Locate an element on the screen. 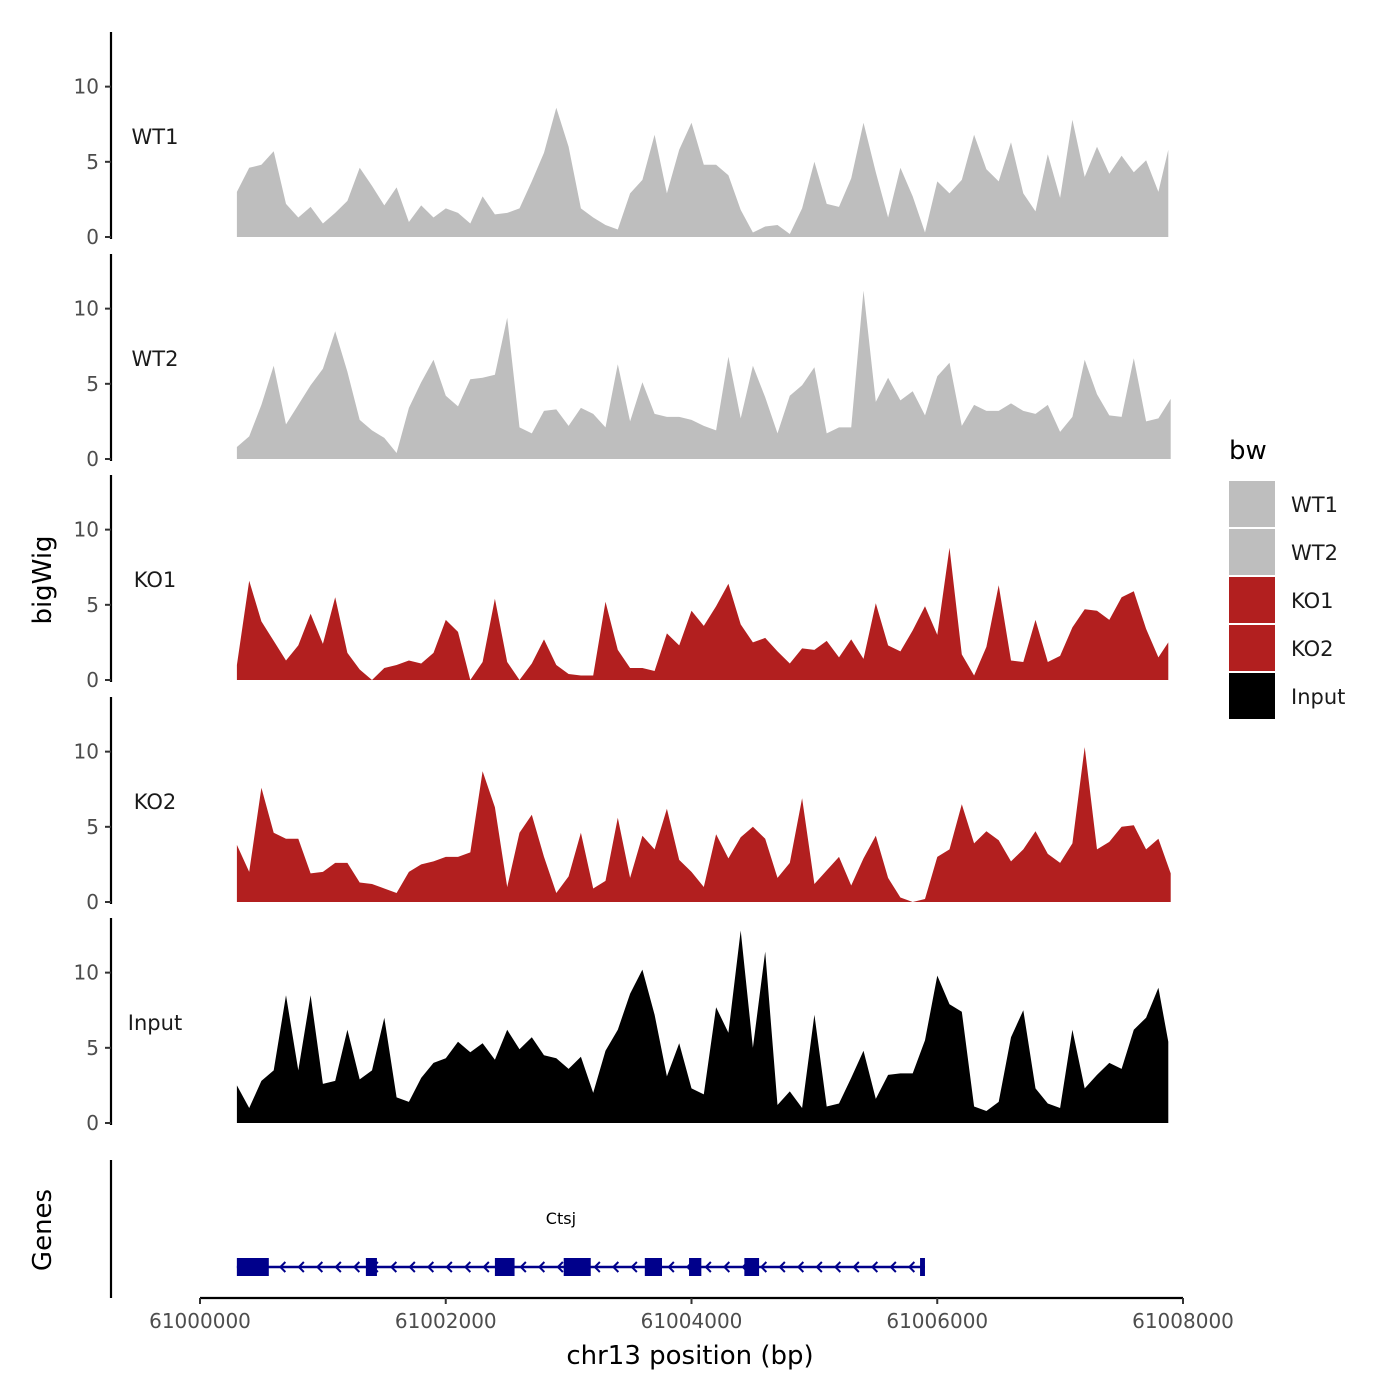 The height and width of the screenshot is (1400, 1400). x-axis-title: chr13 position (bp) is located at coordinates (689, 1356).